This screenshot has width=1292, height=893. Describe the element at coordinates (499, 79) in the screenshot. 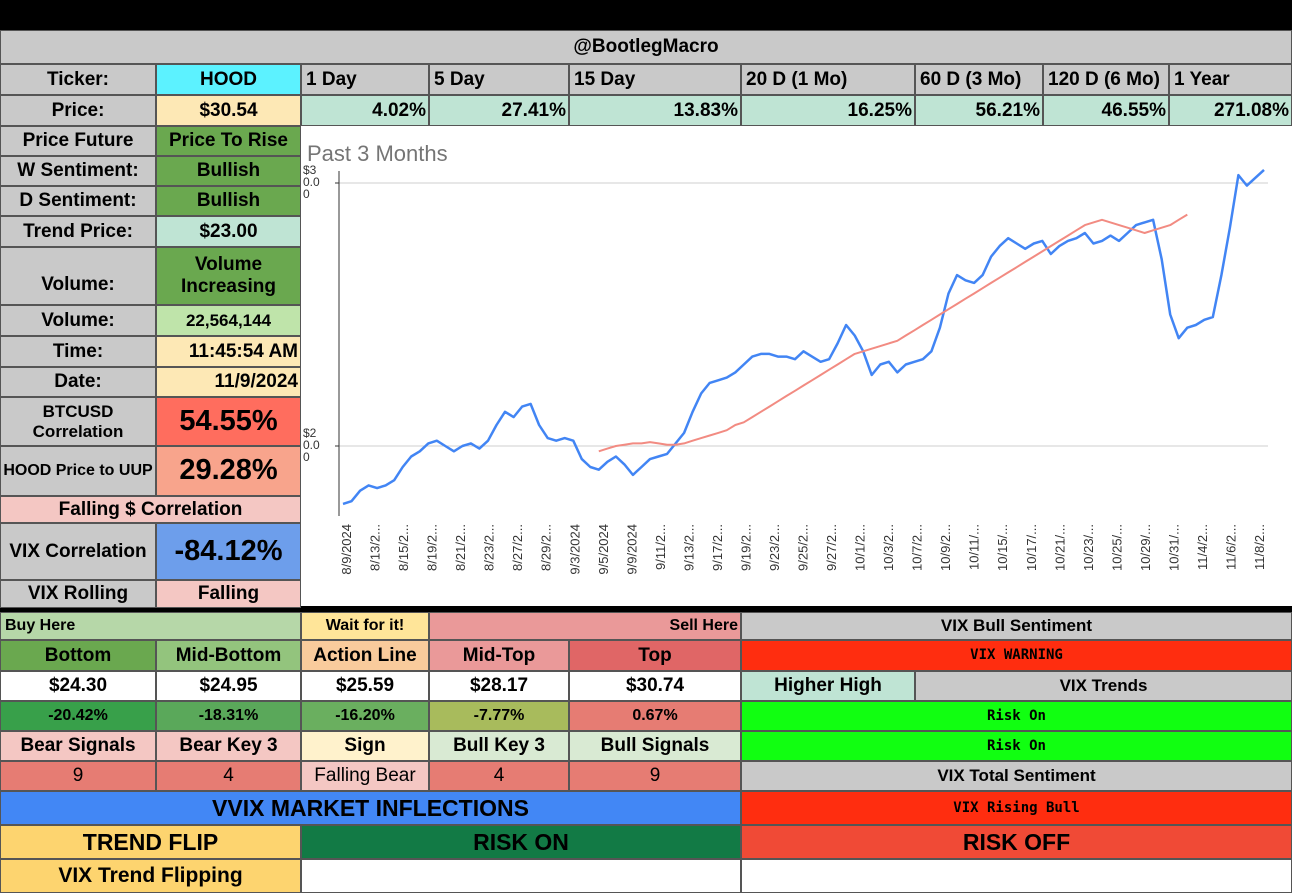

I see `period-label-5d: 5 Day` at that location.